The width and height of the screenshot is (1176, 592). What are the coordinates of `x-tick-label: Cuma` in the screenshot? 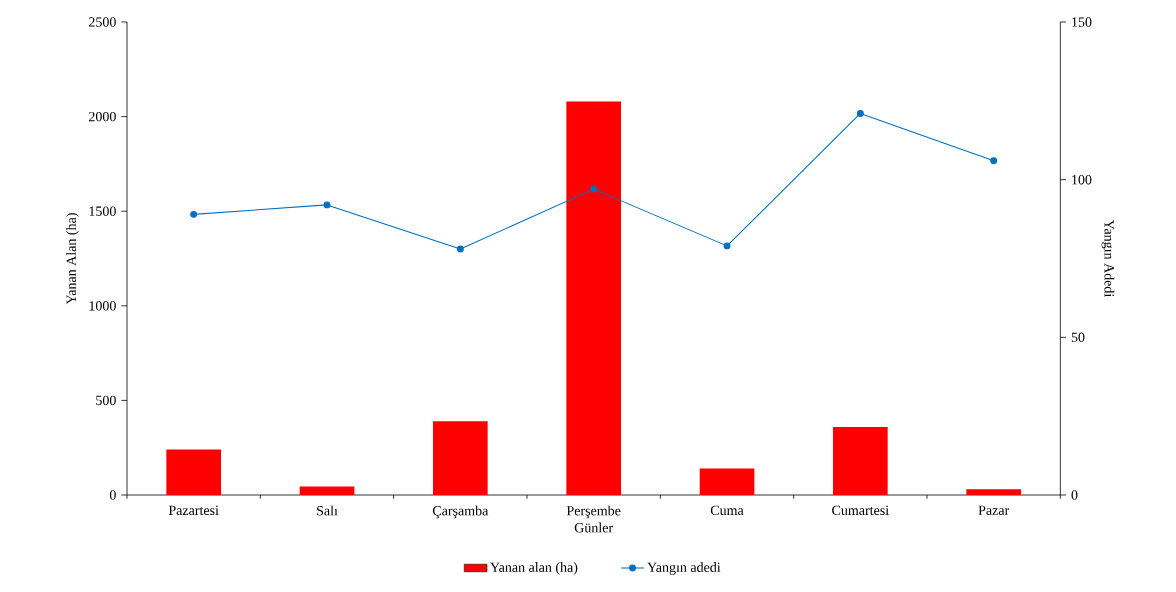 It's located at (727, 510).